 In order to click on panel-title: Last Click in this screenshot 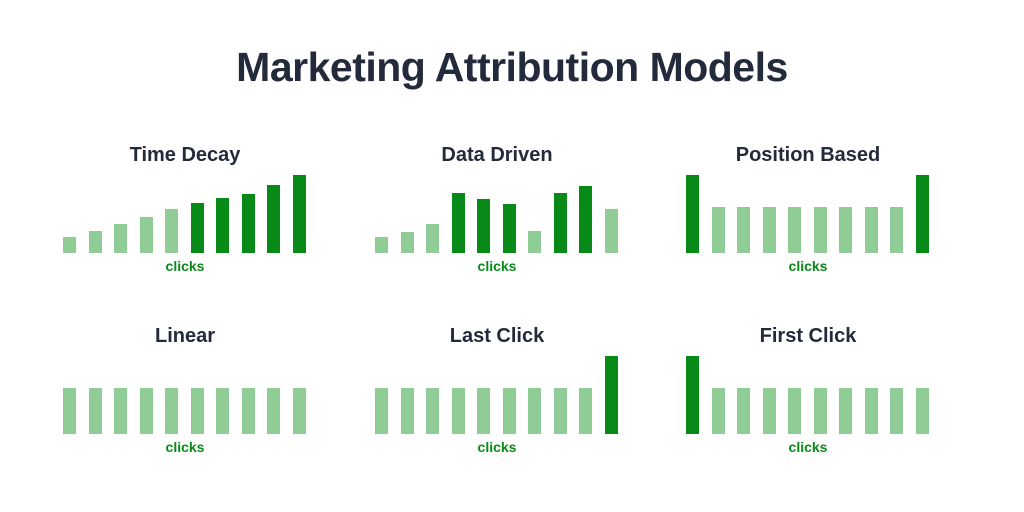, I will do `click(497, 336)`.